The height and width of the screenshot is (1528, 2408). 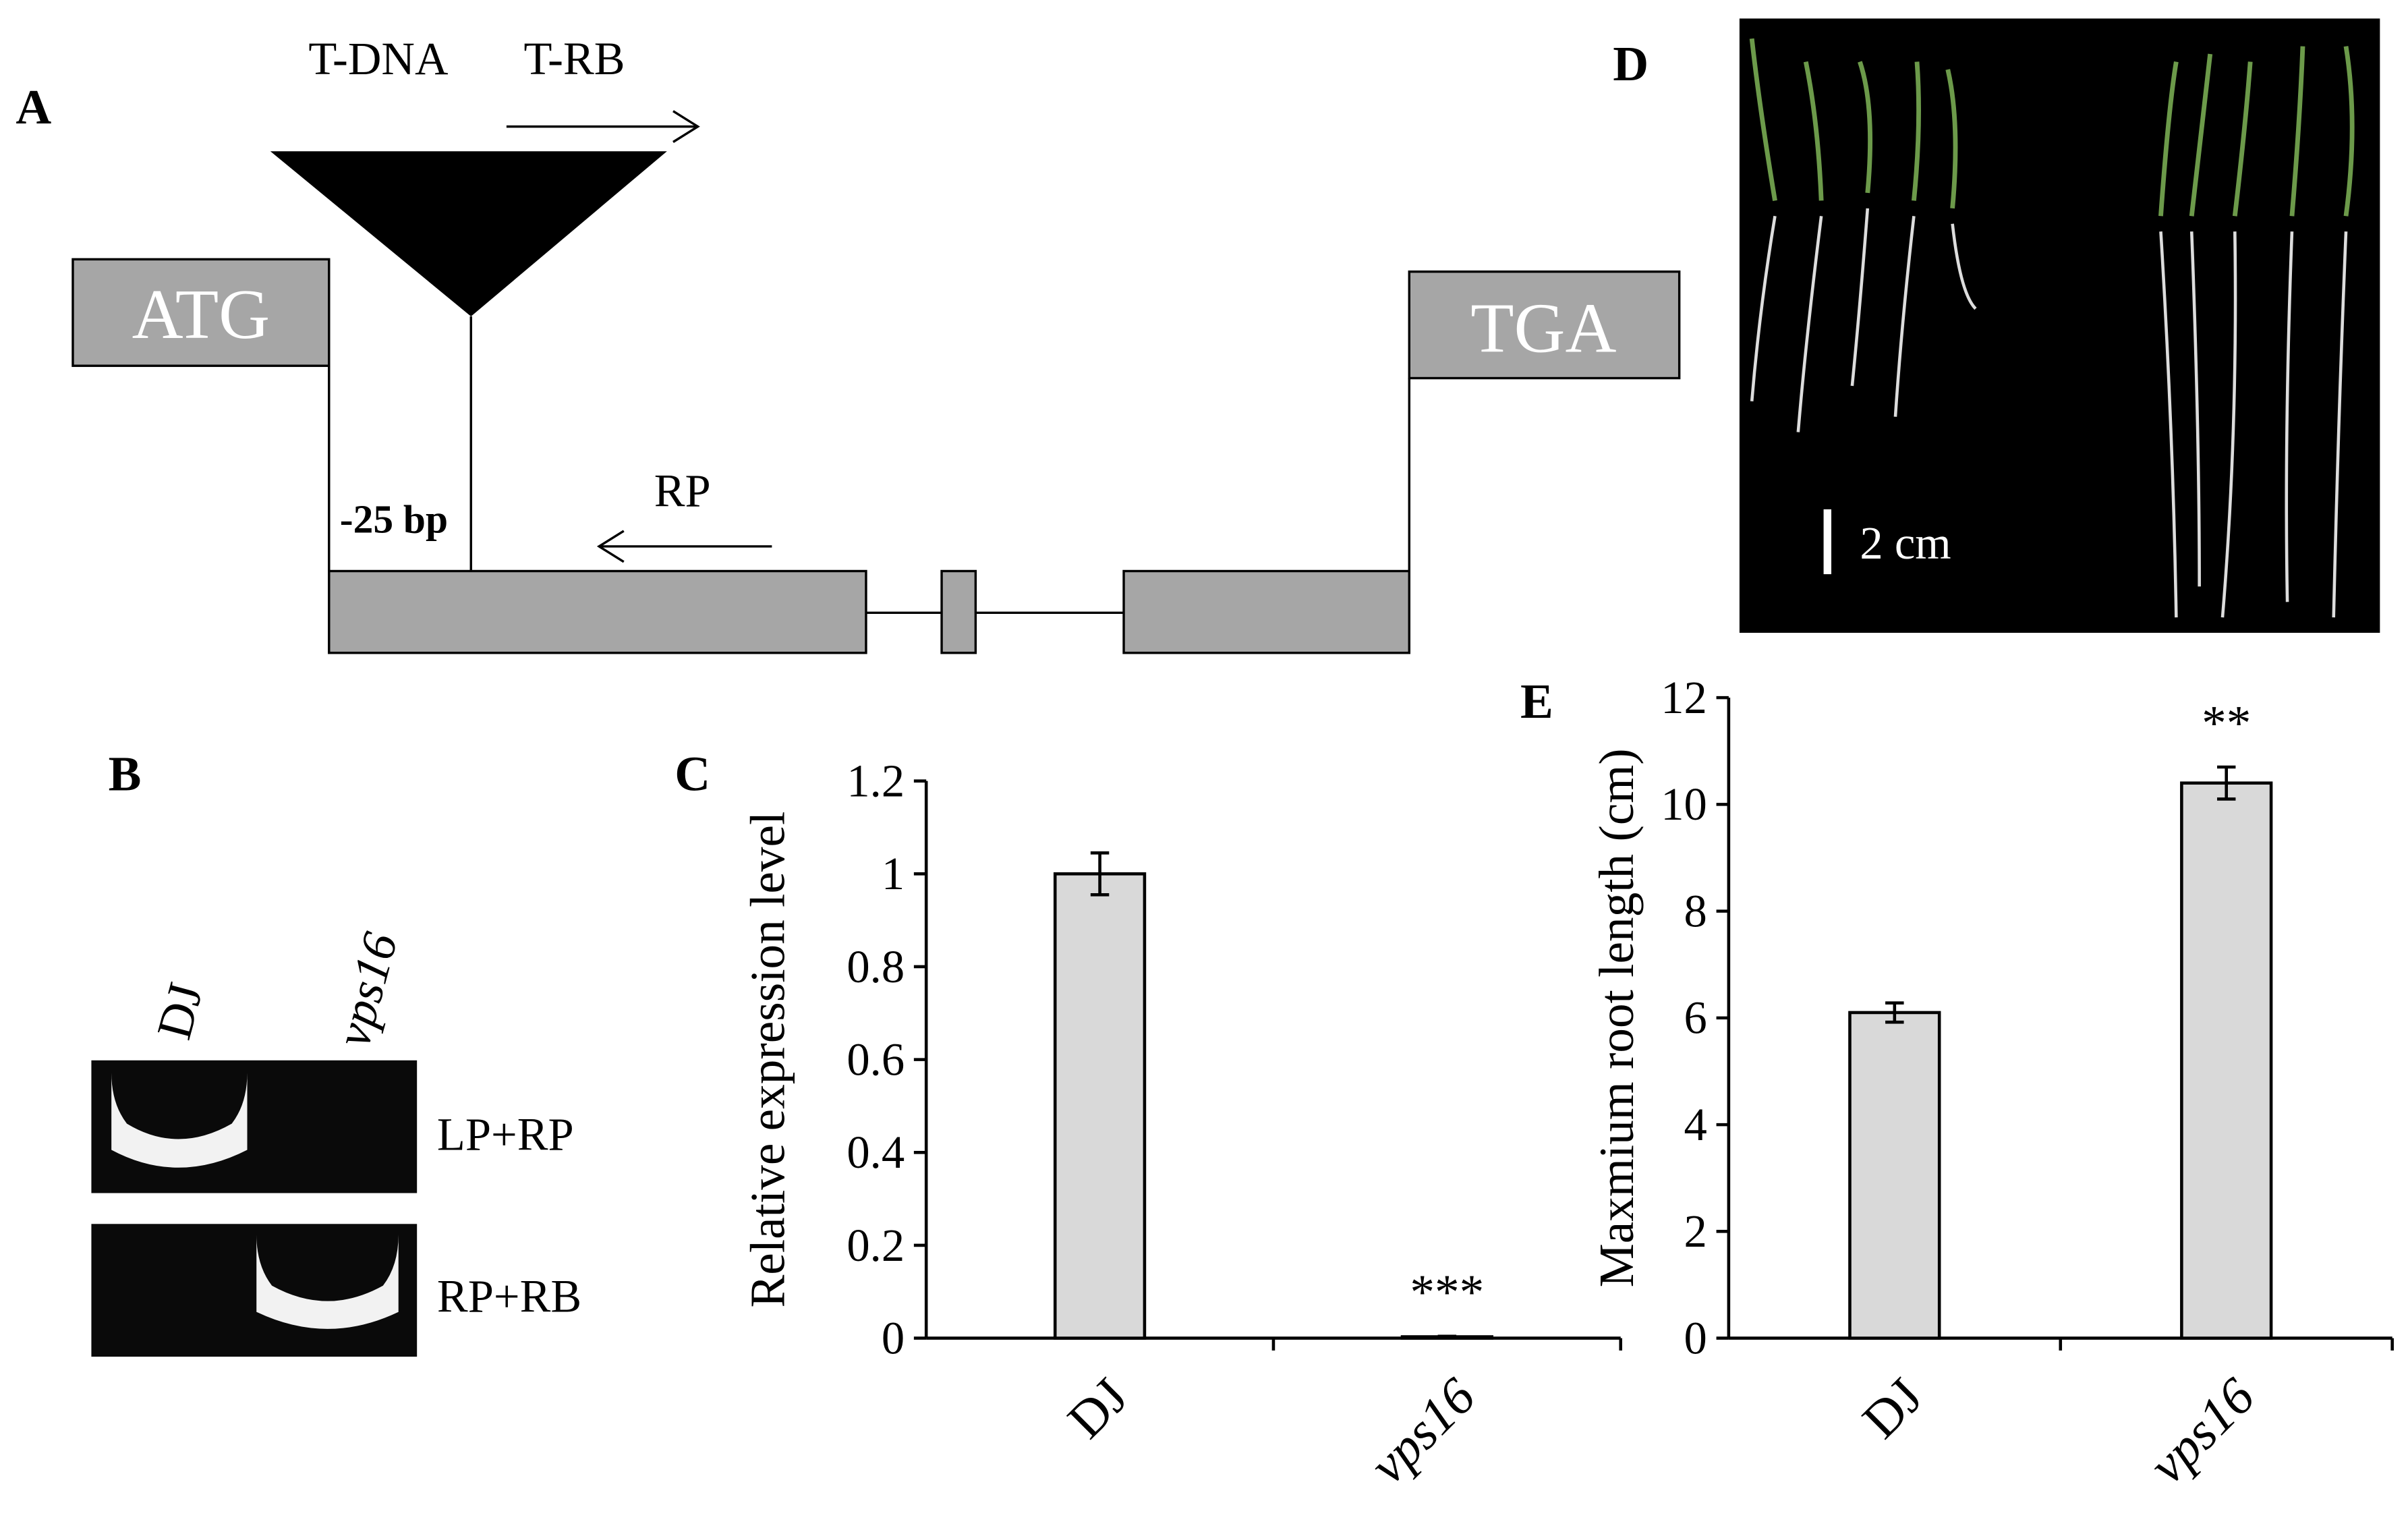 I want to click on panel-label: D, so click(x=1631, y=64).